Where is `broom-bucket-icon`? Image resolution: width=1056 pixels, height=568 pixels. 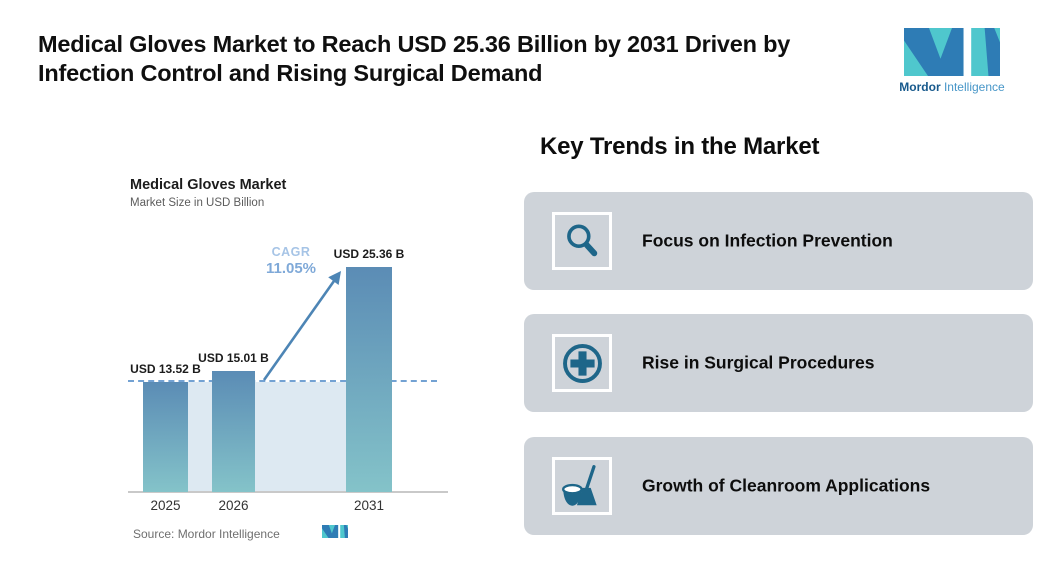 broom-bucket-icon is located at coordinates (579, 485).